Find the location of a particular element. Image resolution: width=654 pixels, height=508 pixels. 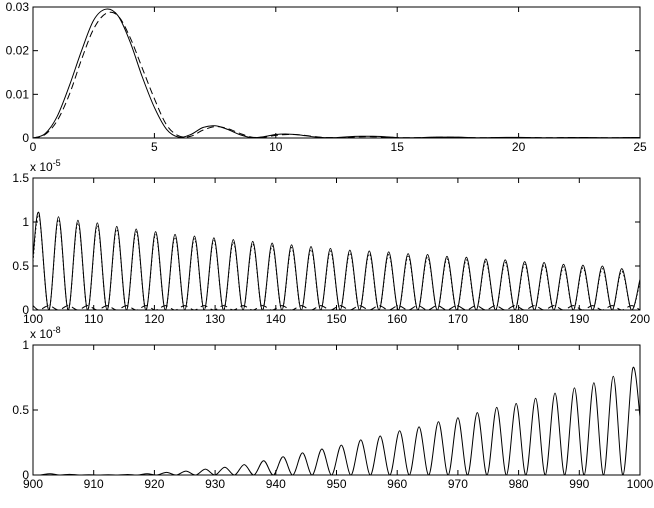

x-tick-label: 930 is located at coordinates (215, 484).